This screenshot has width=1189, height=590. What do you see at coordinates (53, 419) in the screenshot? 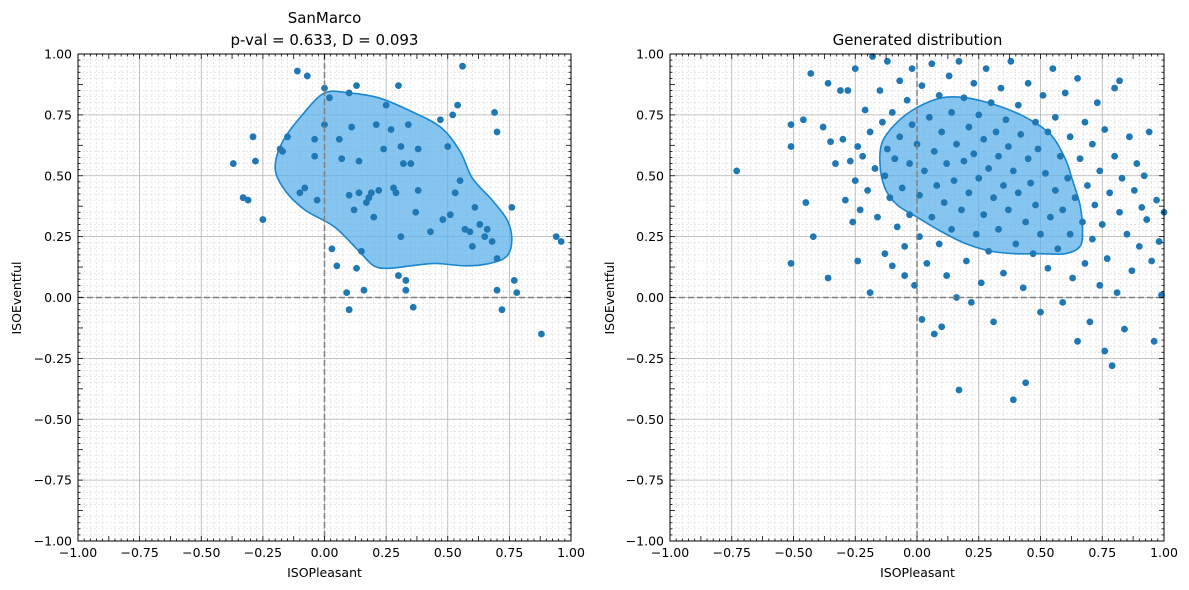
I see `y-tick-label: −0.50` at bounding box center [53, 419].